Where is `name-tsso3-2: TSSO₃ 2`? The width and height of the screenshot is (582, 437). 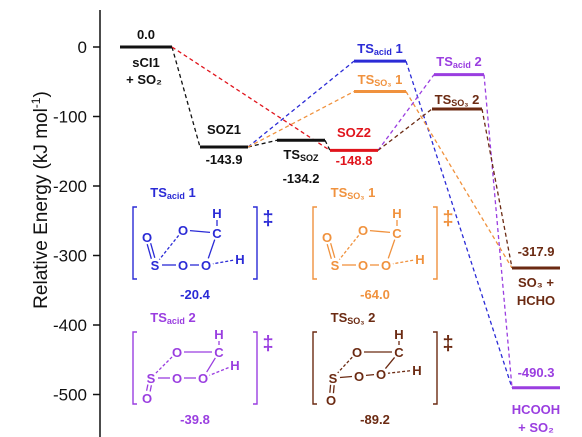
name-tsso3-2: TSSO₃ 2 is located at coordinates (457, 100).